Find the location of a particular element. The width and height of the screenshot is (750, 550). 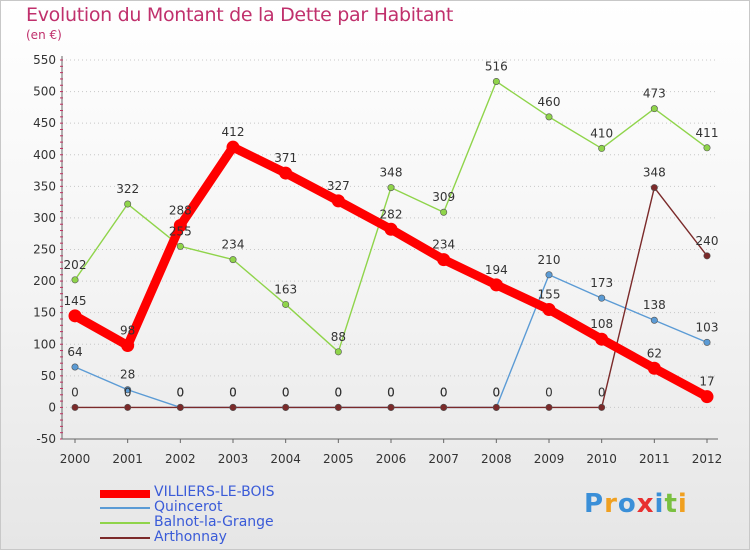

chart-unit-label: (en €) is located at coordinates (44, 35).